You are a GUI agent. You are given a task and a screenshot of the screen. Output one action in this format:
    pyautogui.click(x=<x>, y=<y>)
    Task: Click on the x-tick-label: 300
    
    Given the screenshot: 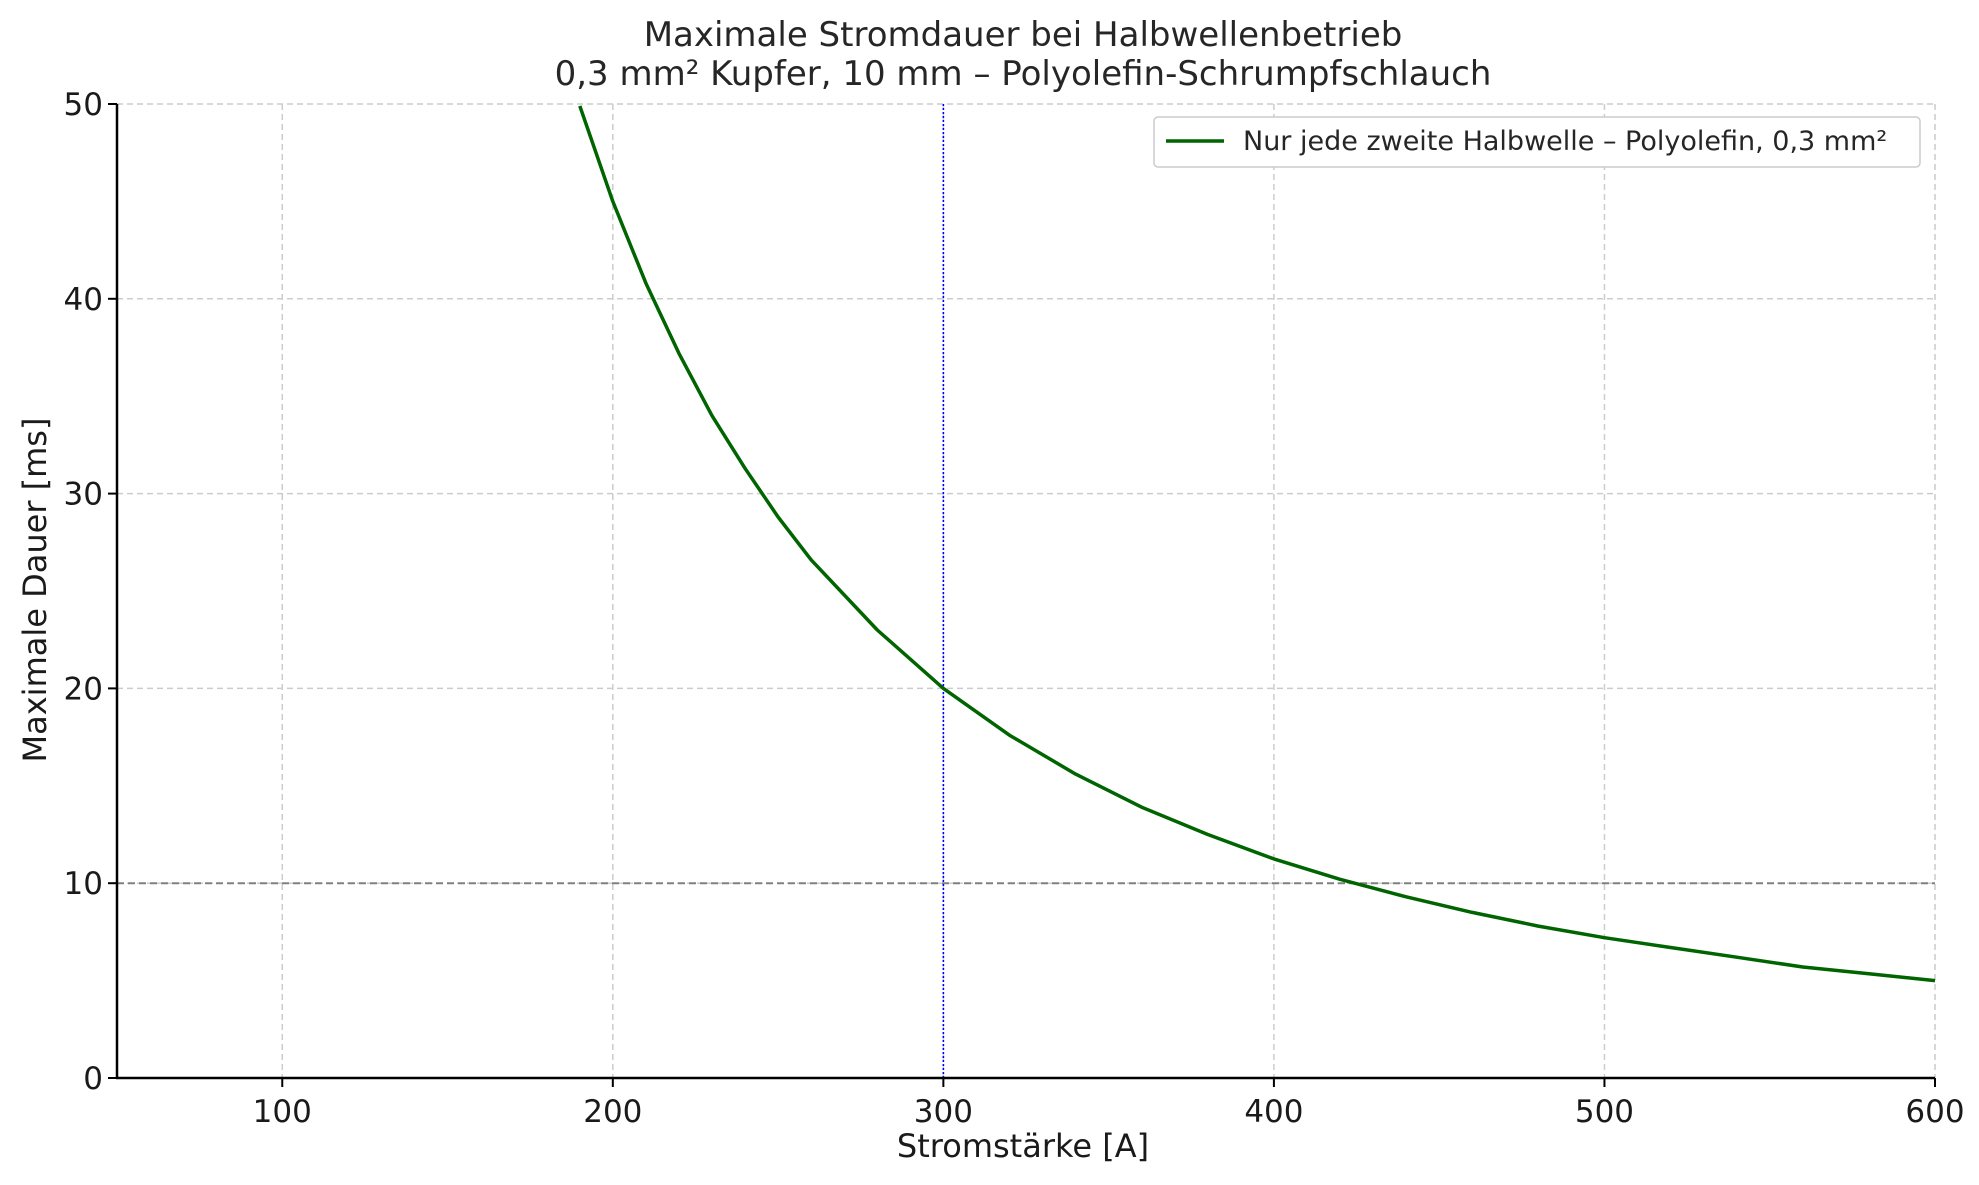 What is the action you would take?
    pyautogui.click(x=943, y=1112)
    